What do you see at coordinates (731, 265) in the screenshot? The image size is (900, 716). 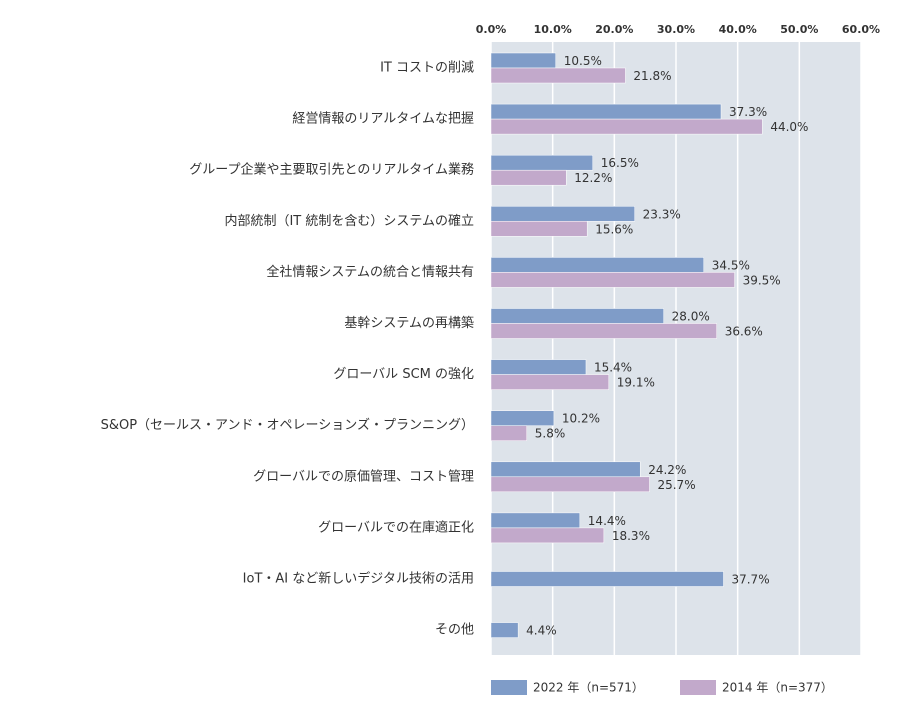 I see `value-label: 34.5%` at bounding box center [731, 265].